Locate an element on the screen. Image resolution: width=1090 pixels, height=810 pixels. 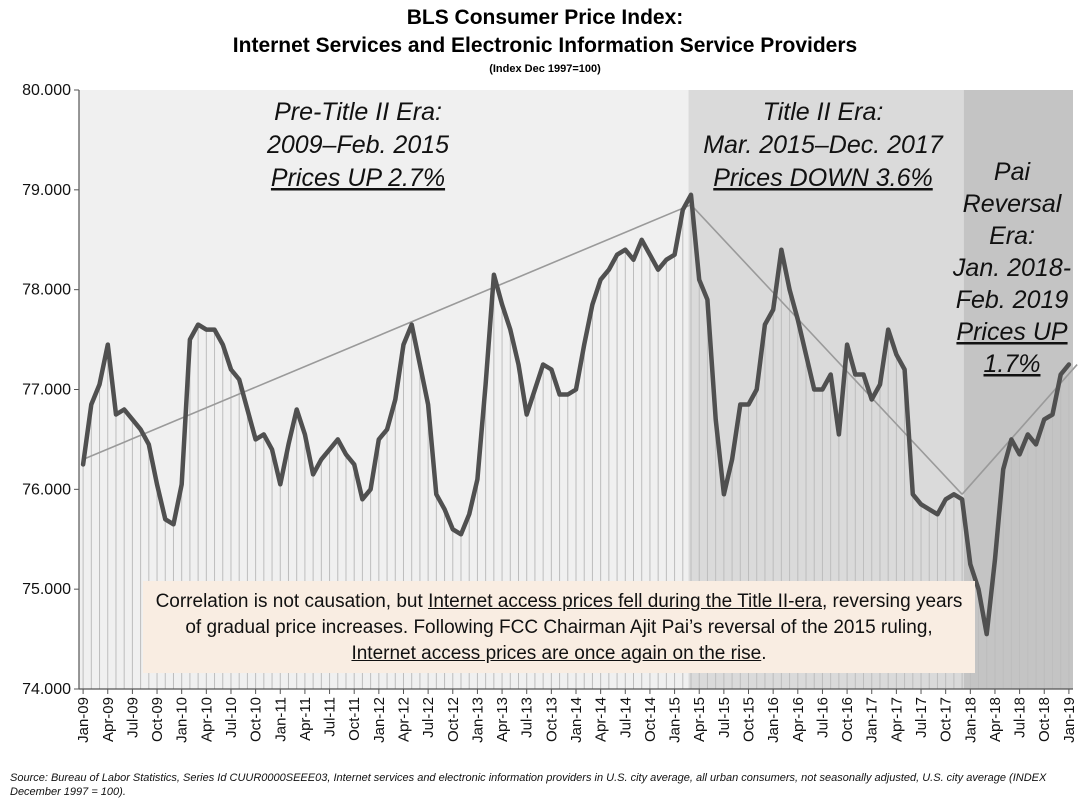
x-tick-label: Jan-15 is located at coordinates (675, 720).